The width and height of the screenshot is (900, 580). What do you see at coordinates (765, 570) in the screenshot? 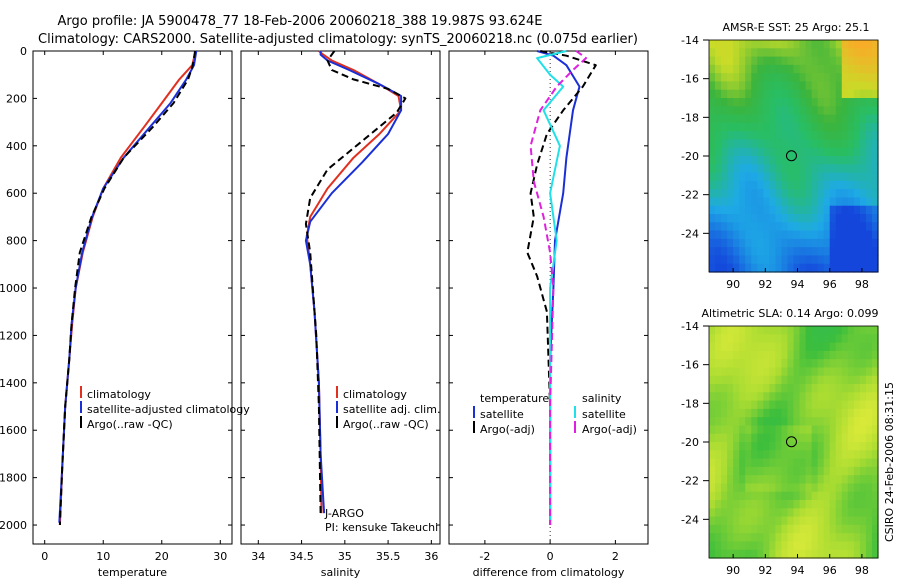
I see `x-tick-label: 92` at bounding box center [765, 570].